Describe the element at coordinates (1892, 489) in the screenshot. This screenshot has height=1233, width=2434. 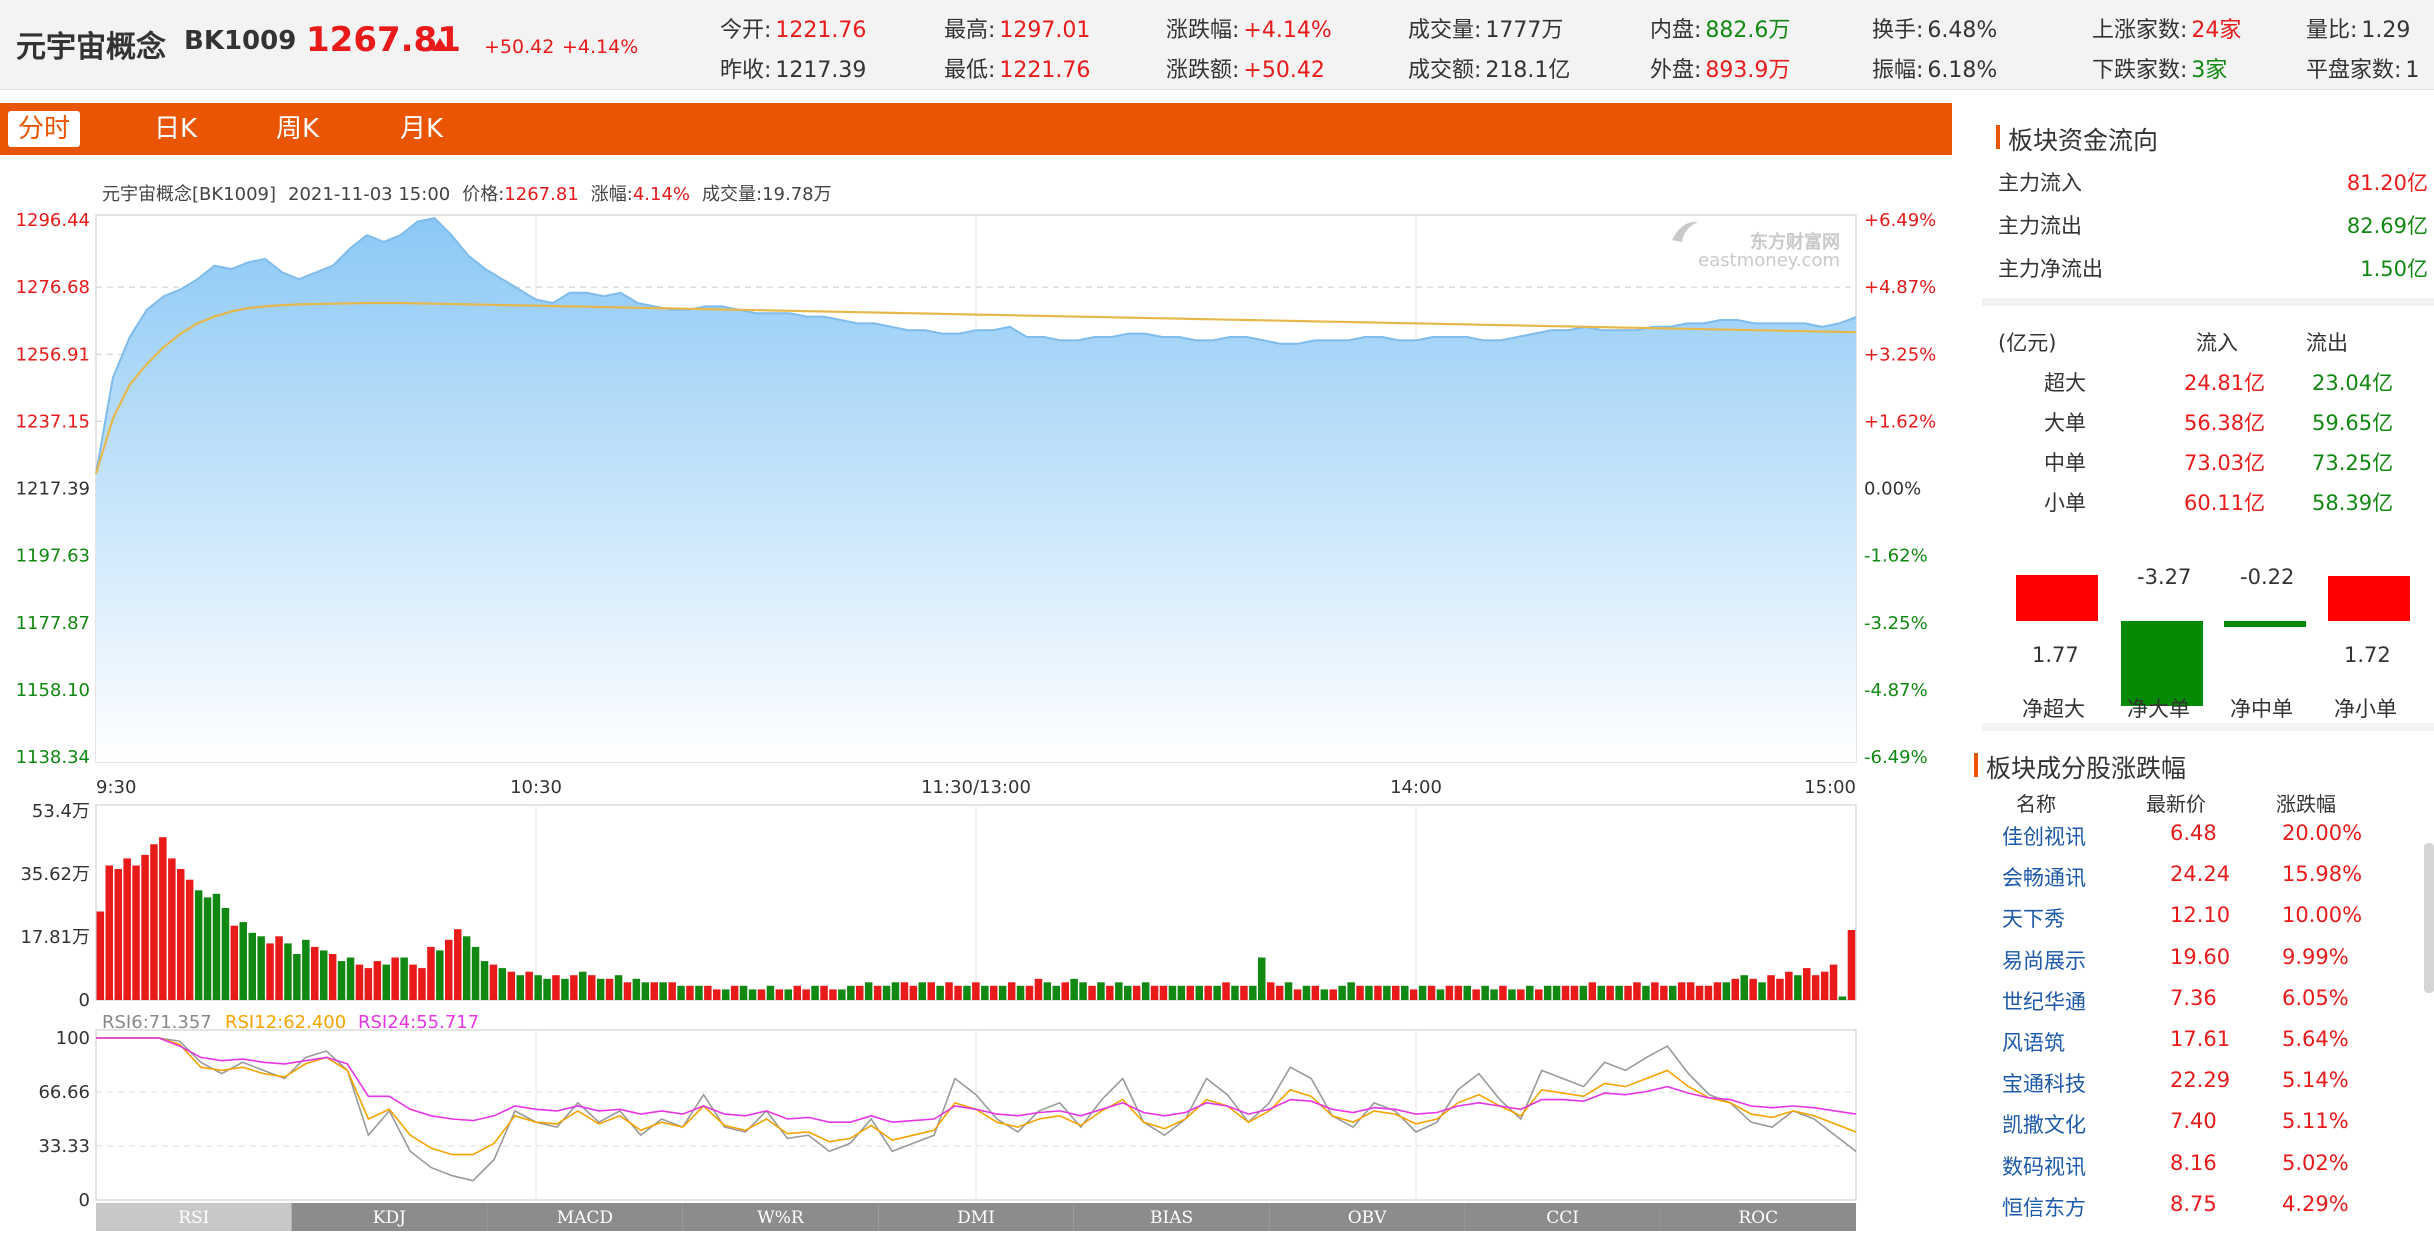
I see `pct-tick-label: 0.00%` at that location.